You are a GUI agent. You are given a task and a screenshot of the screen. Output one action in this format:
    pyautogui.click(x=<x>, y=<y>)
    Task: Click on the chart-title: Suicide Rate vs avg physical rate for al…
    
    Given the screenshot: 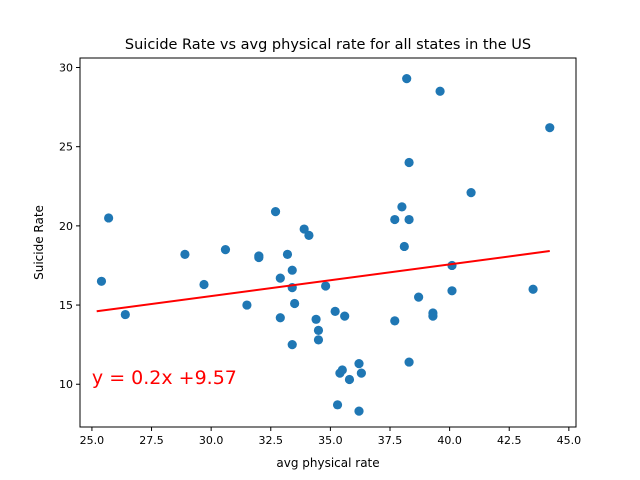 What is the action you would take?
    pyautogui.click(x=328, y=45)
    